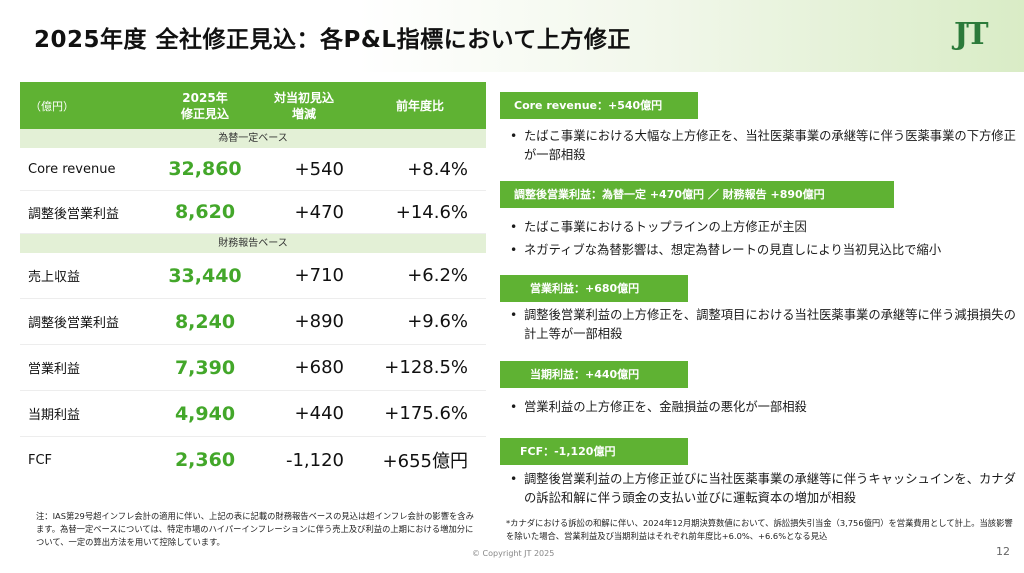  What do you see at coordinates (253, 368) in the screenshot?
I see `table-row: 営業利益 7,390 +680 +128.5%` at bounding box center [253, 368].